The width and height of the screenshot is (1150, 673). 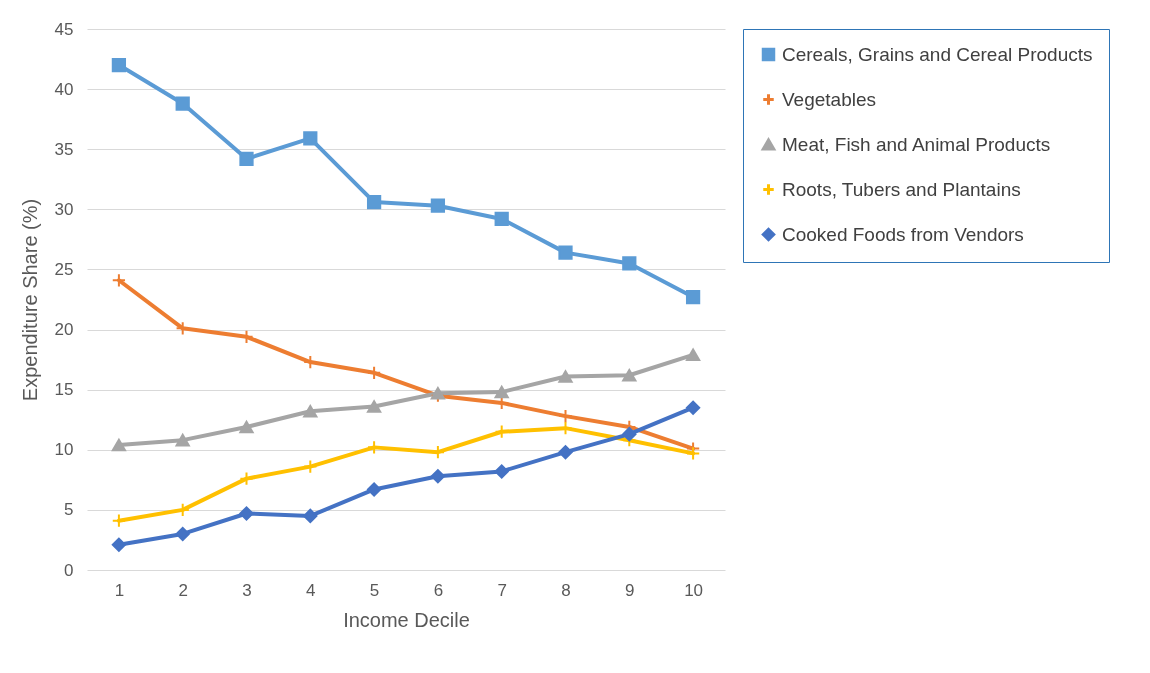 I want to click on legend-label: Meat, Fish and Animal Products, so click(x=916, y=144).